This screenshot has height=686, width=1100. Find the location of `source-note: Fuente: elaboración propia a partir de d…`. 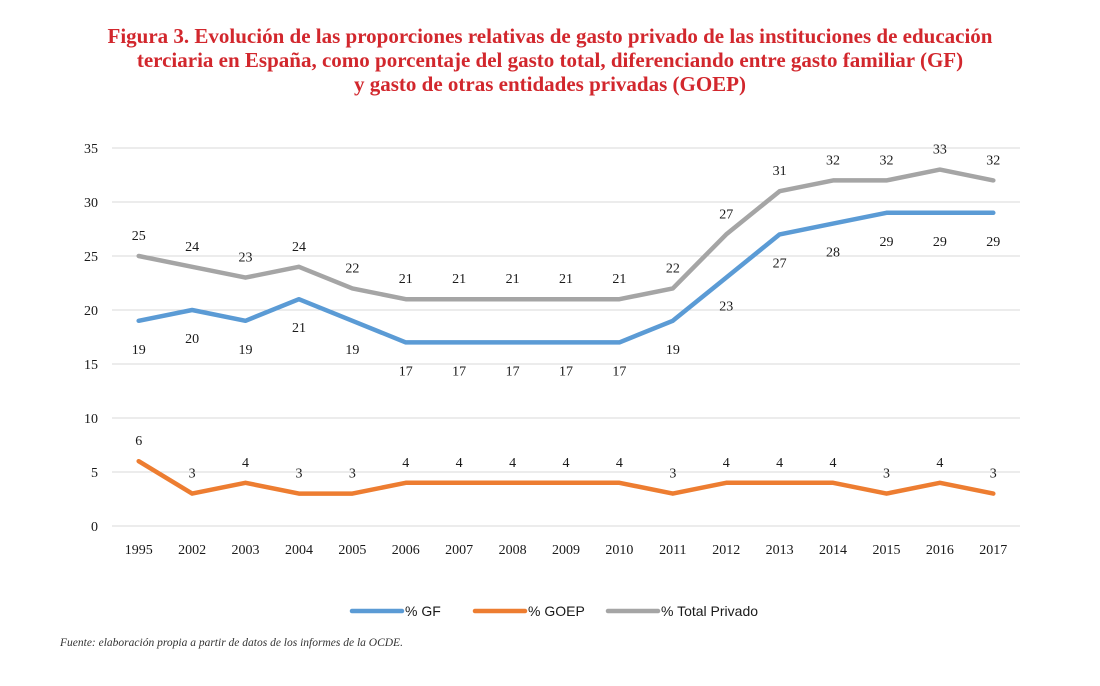

source-note: Fuente: elaboración propia a partir de d… is located at coordinates (231, 643).